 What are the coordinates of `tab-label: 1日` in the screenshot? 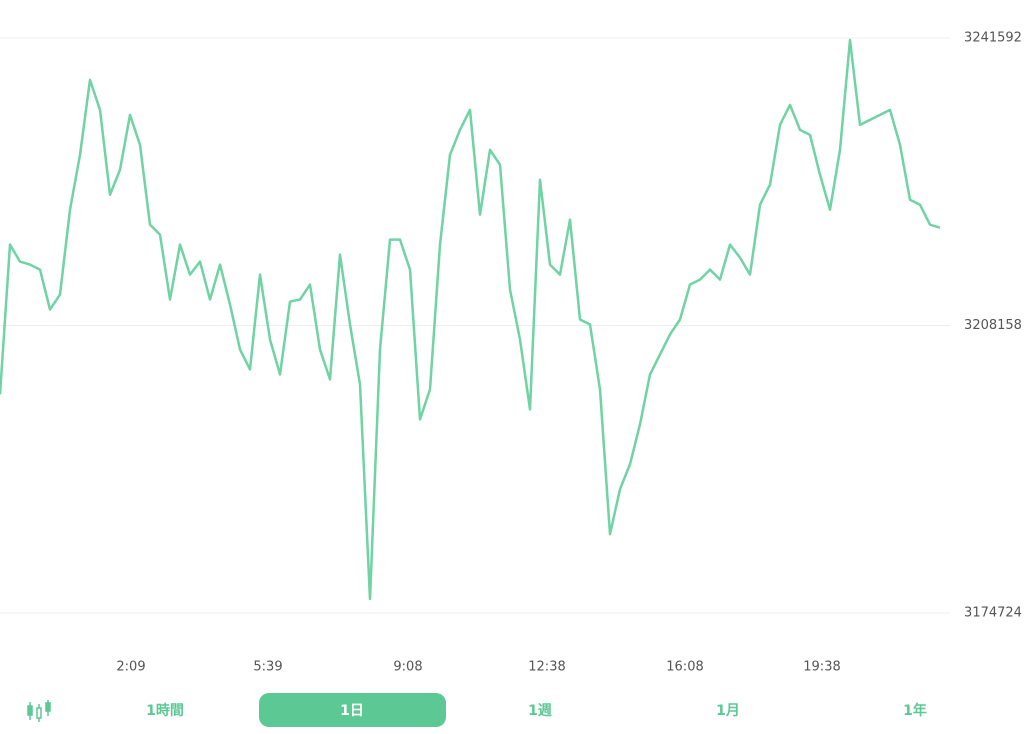 It's located at (352, 711).